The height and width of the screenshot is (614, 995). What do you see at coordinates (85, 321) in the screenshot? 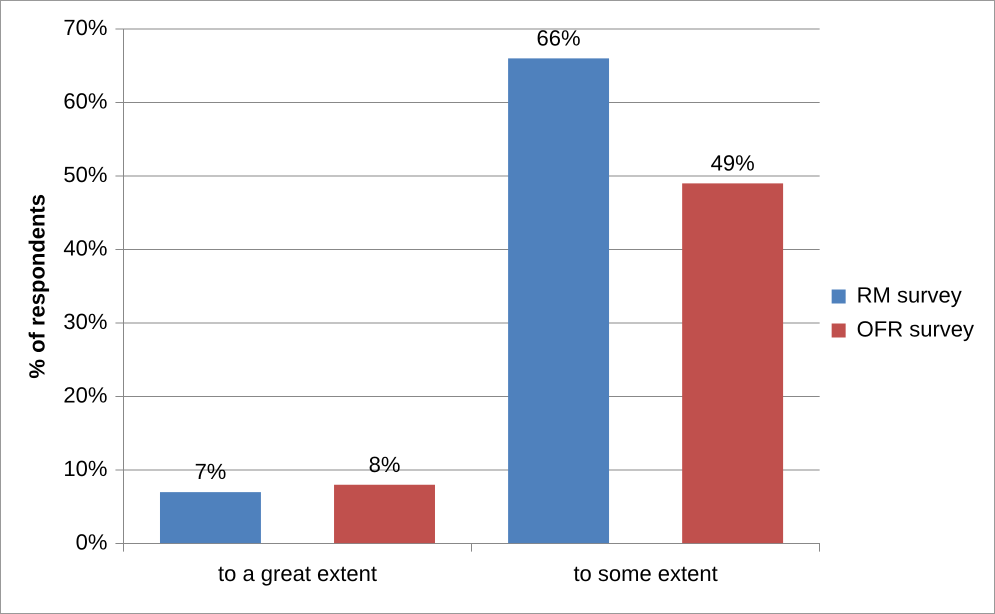
I see `y-tick-label: 30%` at bounding box center [85, 321].